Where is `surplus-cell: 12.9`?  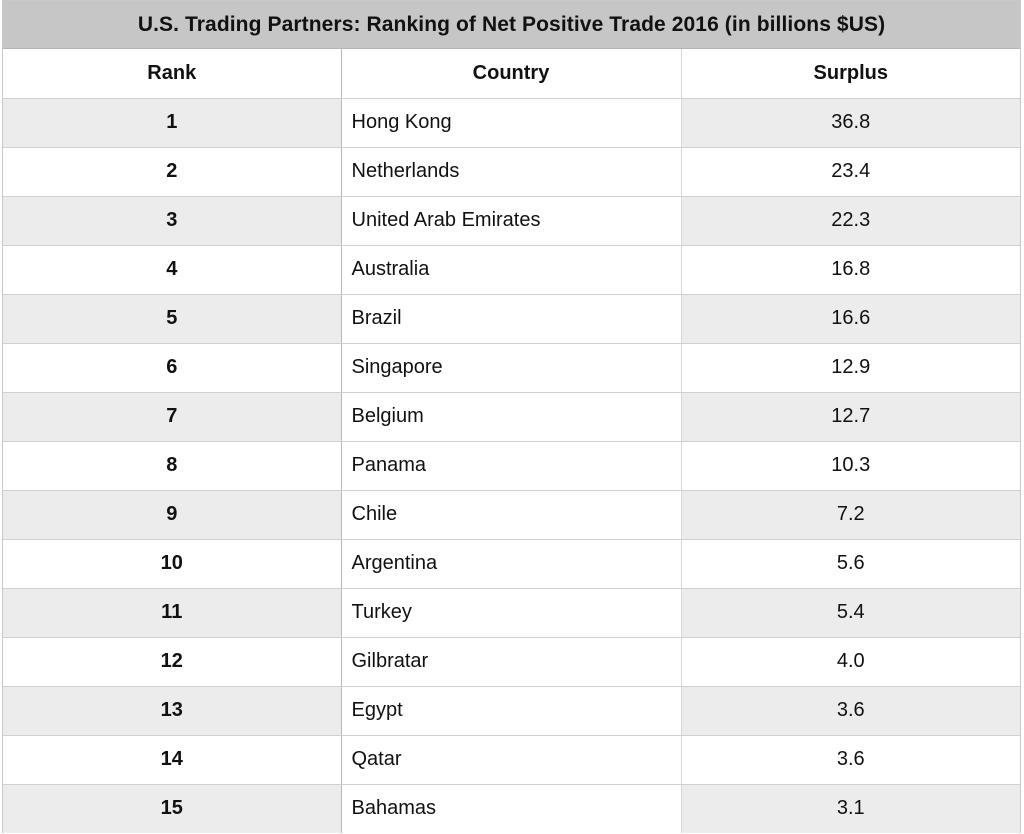 surplus-cell: 12.9 is located at coordinates (850, 368).